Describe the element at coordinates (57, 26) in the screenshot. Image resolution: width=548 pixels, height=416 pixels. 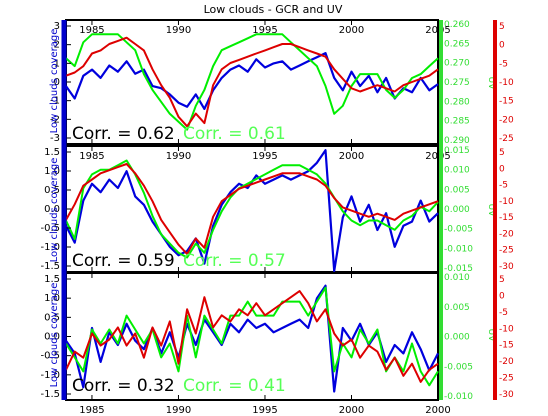
I see `left-tick-label: 3` at that location.